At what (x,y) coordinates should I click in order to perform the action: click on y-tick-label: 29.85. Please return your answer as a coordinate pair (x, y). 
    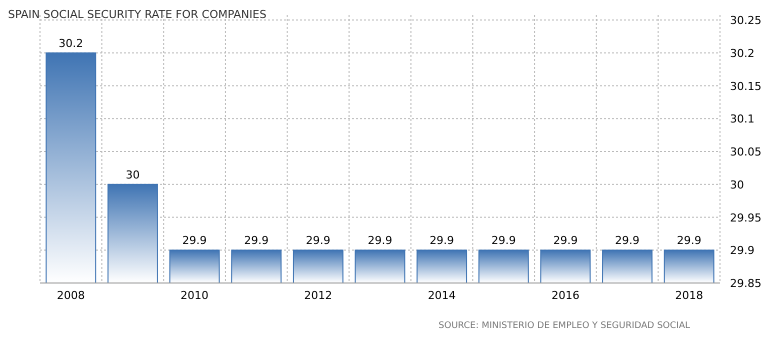
    Looking at the image, I should click on (746, 283).